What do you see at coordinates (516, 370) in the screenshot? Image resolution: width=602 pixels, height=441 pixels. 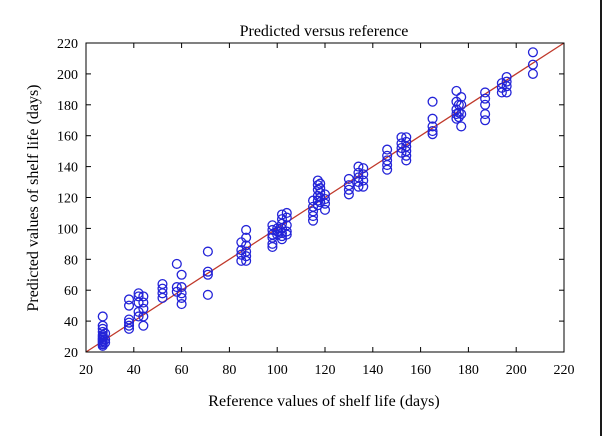 I see `x-tick-label: 200` at bounding box center [516, 370].